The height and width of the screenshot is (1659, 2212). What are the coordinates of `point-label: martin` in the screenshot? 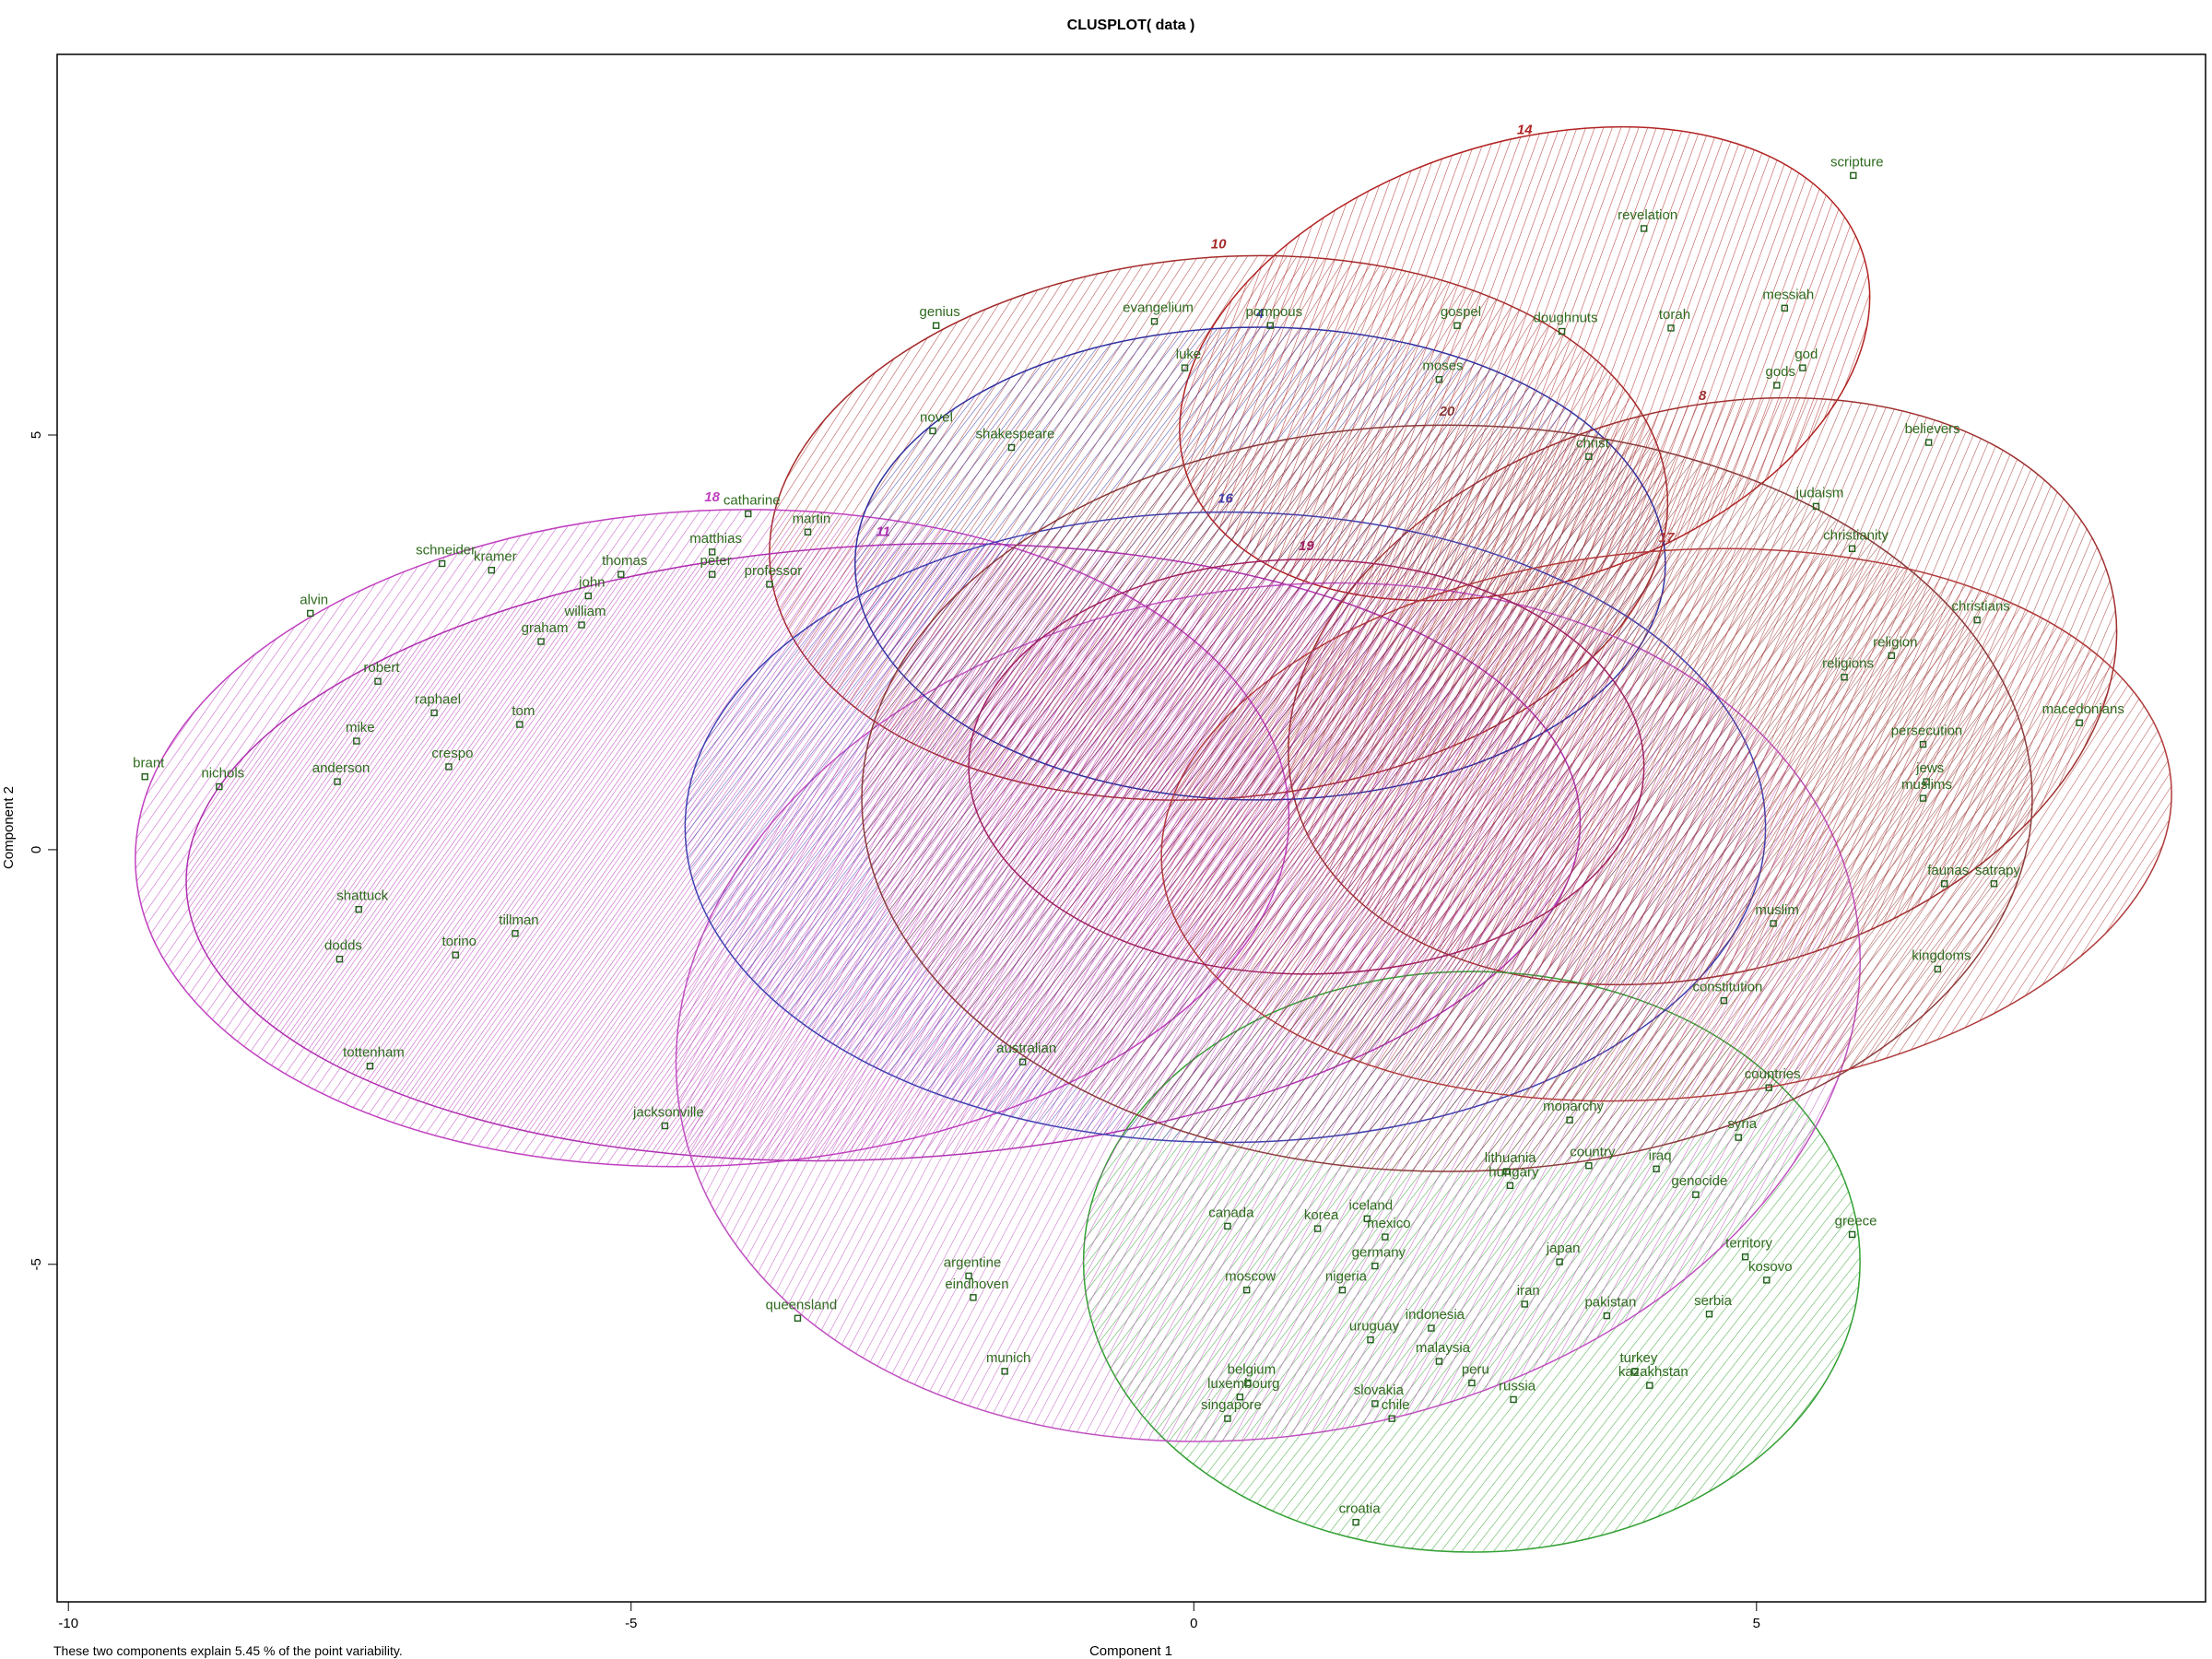 It's located at (812, 518).